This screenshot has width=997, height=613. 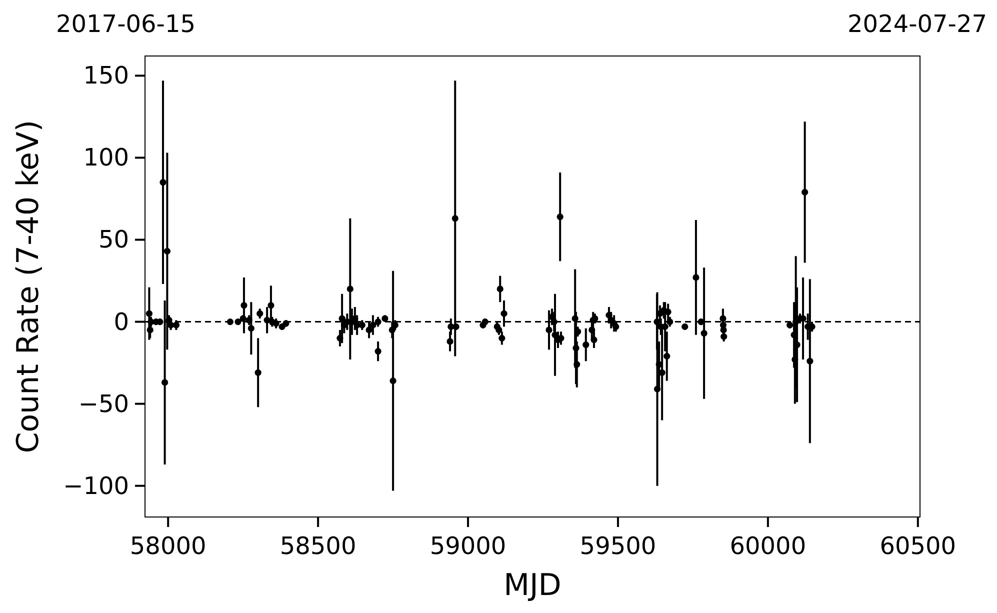 I want to click on text: 2024-07-27, so click(x=917, y=24).